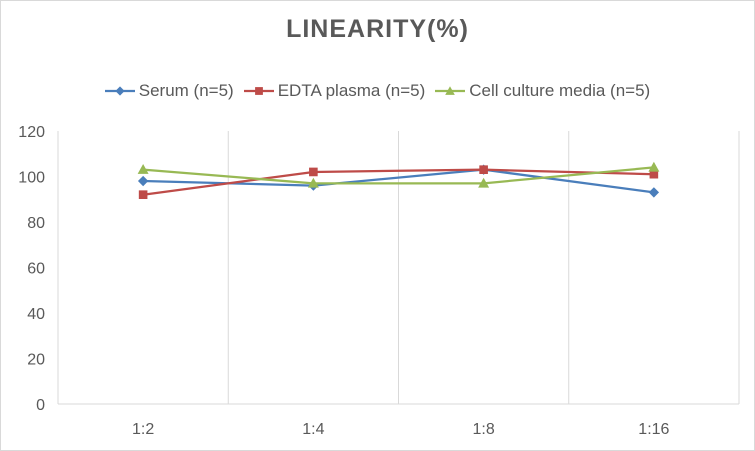 Image resolution: width=755 pixels, height=451 pixels. I want to click on x-tick-label: 1:16, so click(653, 429).